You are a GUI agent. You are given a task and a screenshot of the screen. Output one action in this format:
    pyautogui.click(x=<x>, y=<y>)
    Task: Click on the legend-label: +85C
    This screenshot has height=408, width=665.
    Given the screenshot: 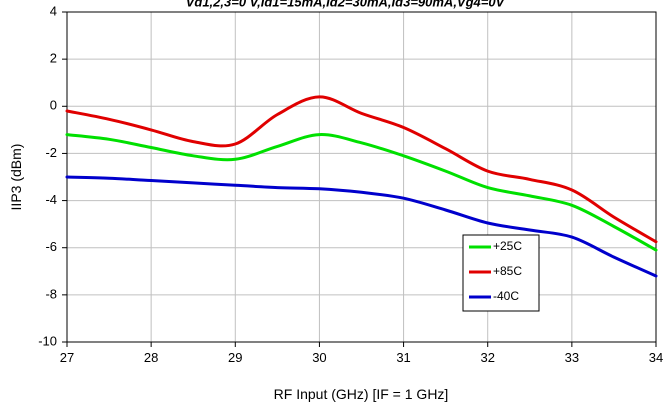 What is the action you would take?
    pyautogui.click(x=507, y=271)
    